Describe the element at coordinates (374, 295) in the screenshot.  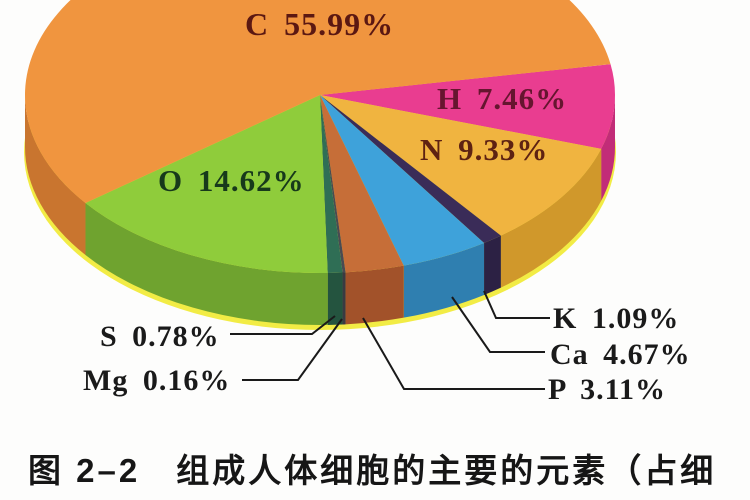
I see `pie-slice-side-P` at that location.